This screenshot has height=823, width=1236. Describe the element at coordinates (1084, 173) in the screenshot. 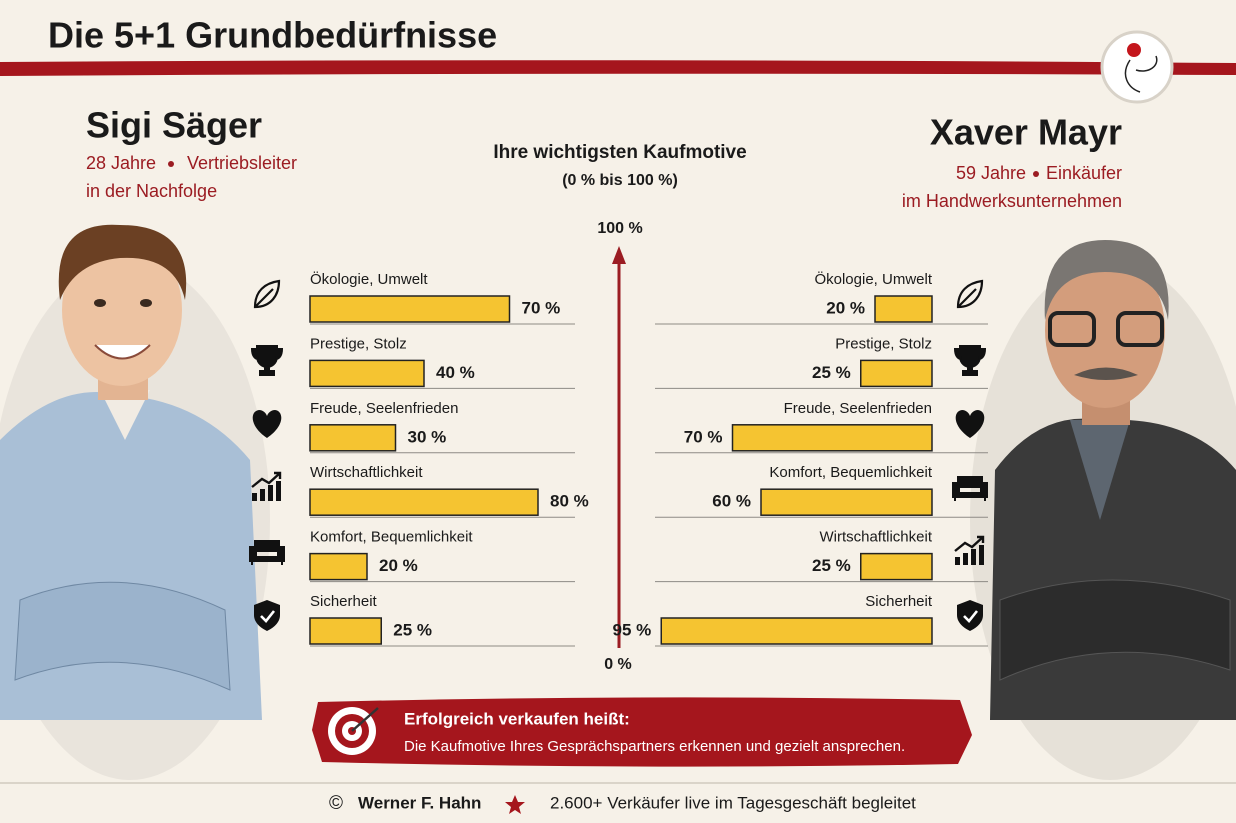

I see `right-role: Einkäufer` at that location.